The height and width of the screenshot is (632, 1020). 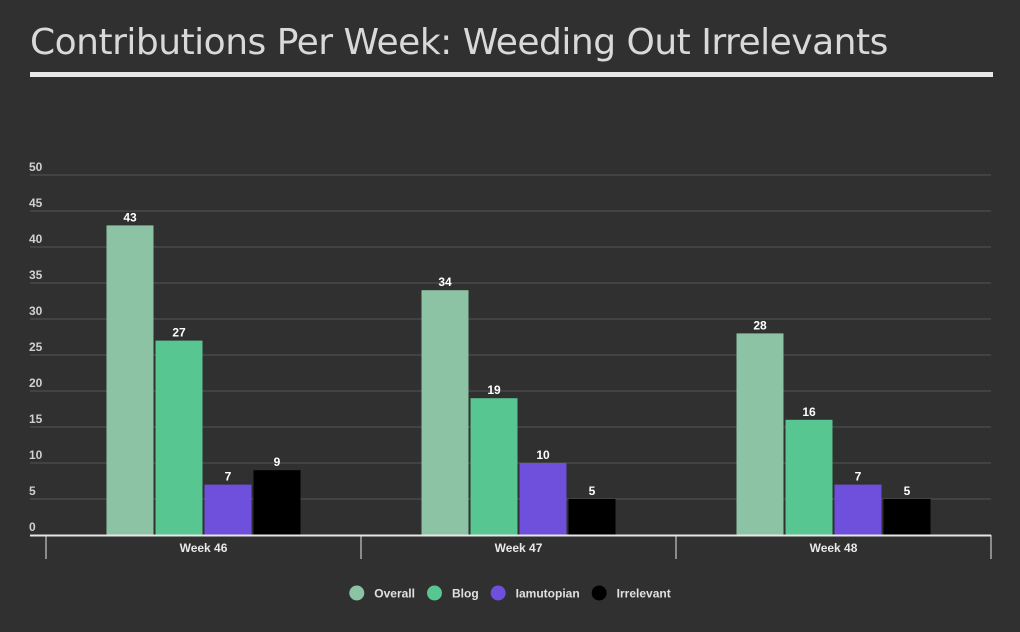 What do you see at coordinates (32, 491) in the screenshot?
I see `y-tick-label: 5` at bounding box center [32, 491].